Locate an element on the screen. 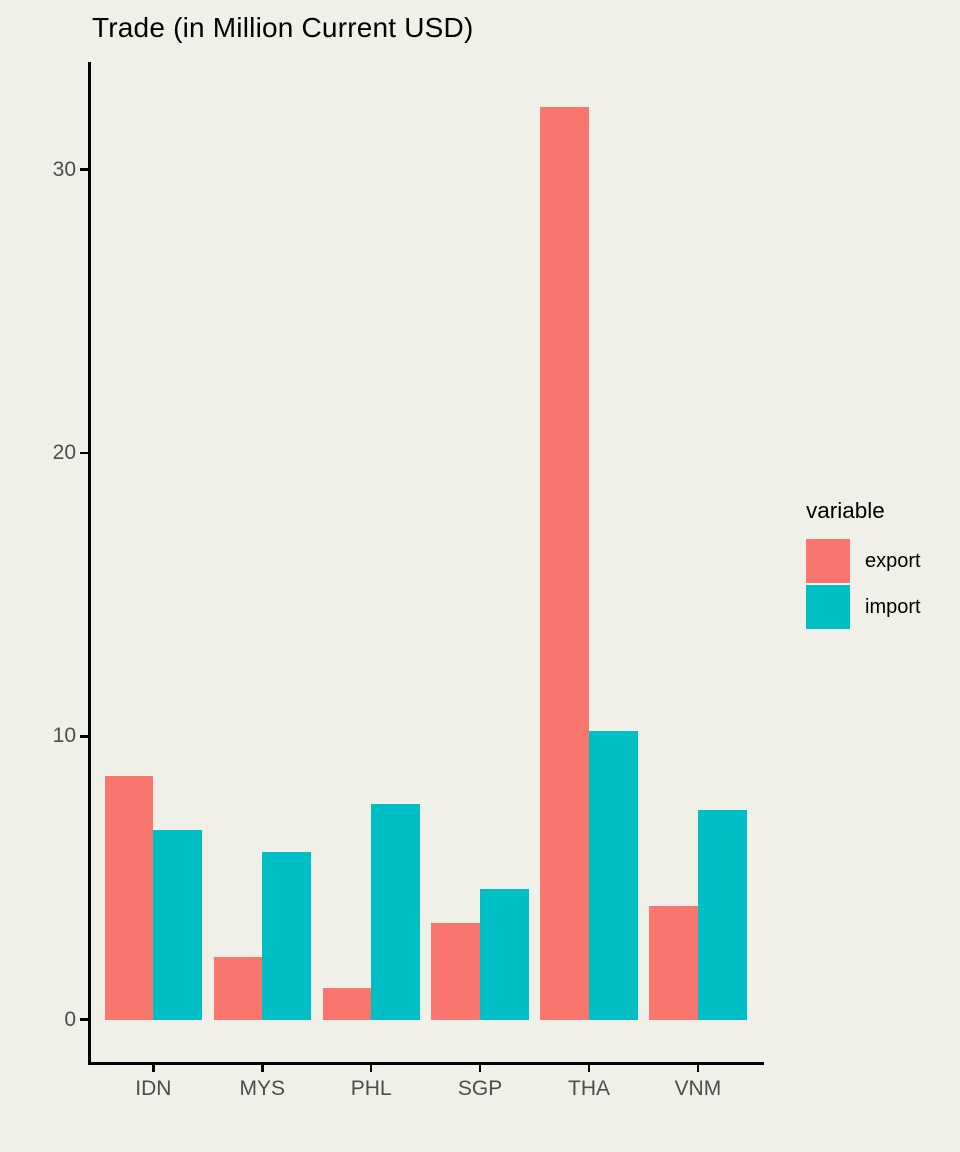 This screenshot has width=960, height=1152. bar-mys-export is located at coordinates (238, 988).